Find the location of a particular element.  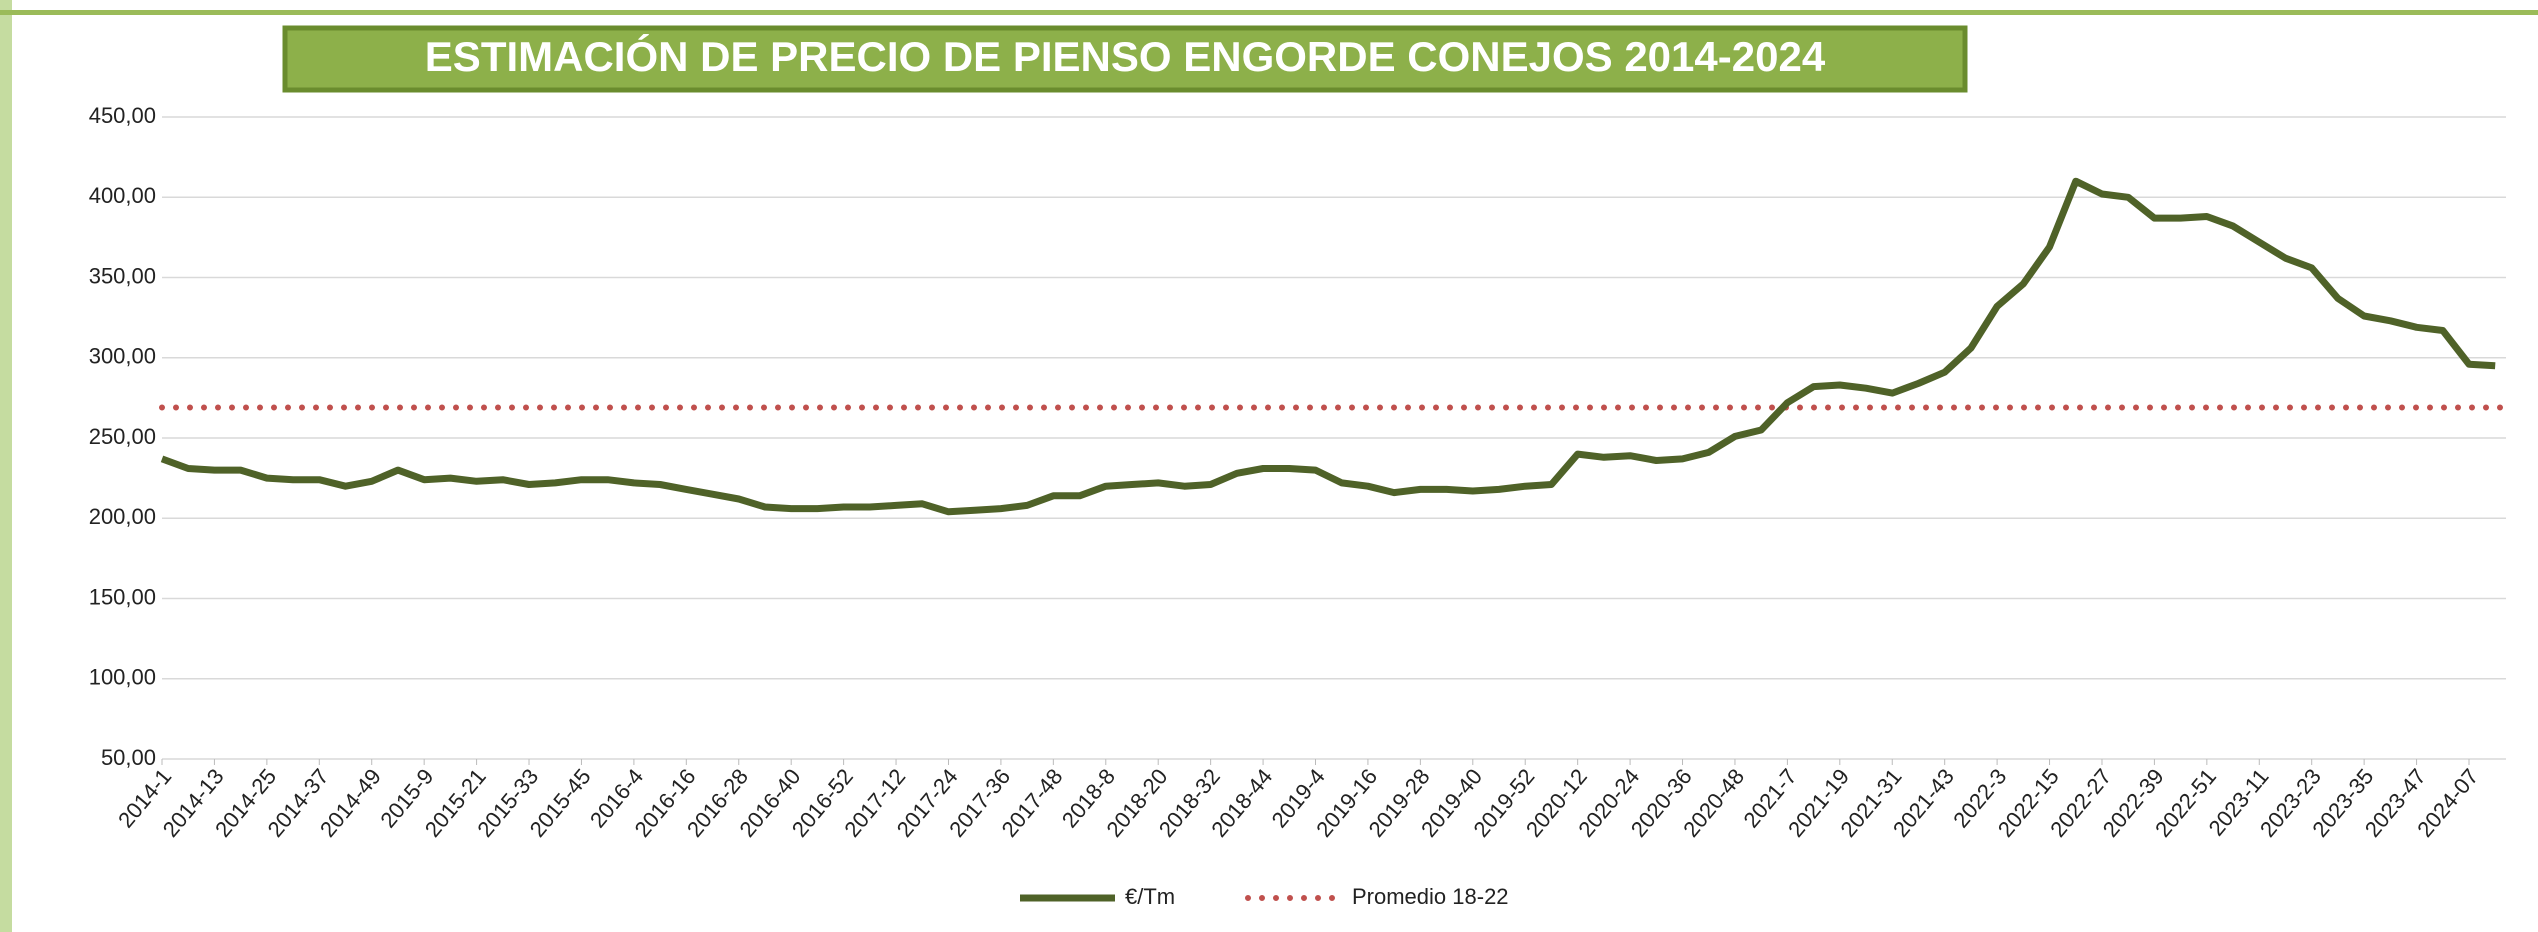

y-tick-label: 350,00 is located at coordinates (122, 275).